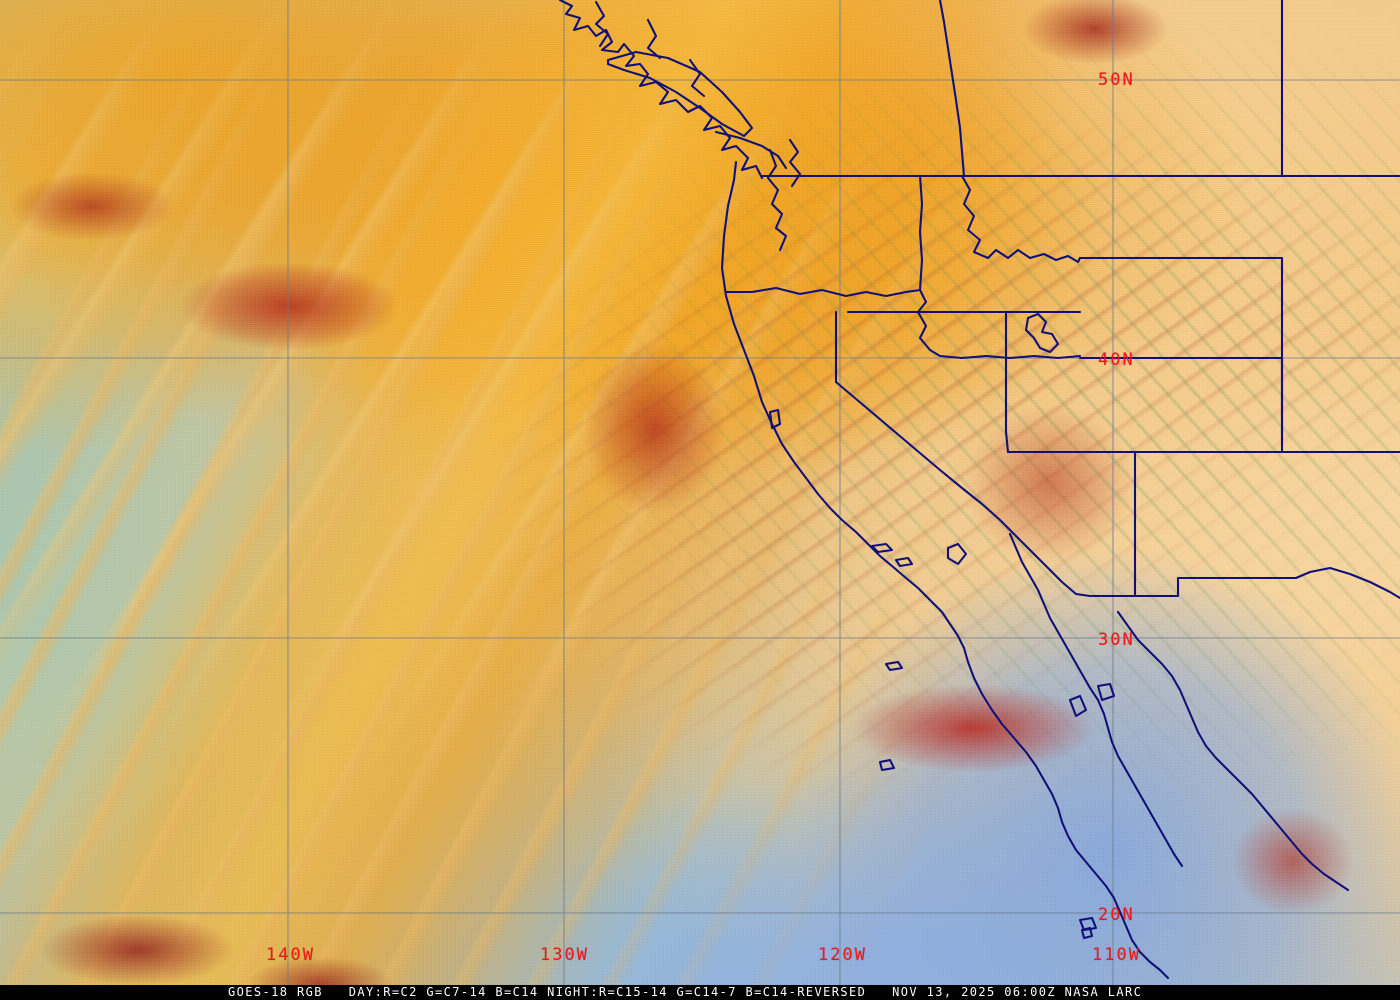  Describe the element at coordinates (1203, 563) in the screenshot. I see `border-arizona-mexico` at that location.